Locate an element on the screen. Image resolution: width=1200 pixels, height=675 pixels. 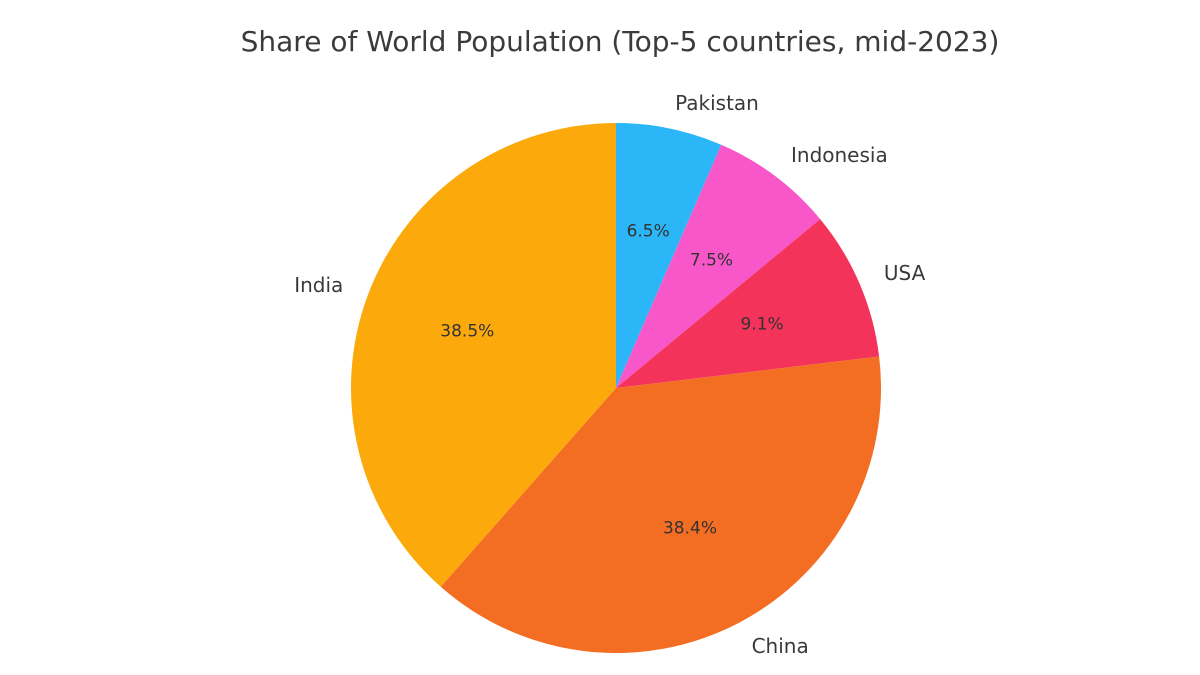
slice-label-usa: USA is located at coordinates (904, 273).